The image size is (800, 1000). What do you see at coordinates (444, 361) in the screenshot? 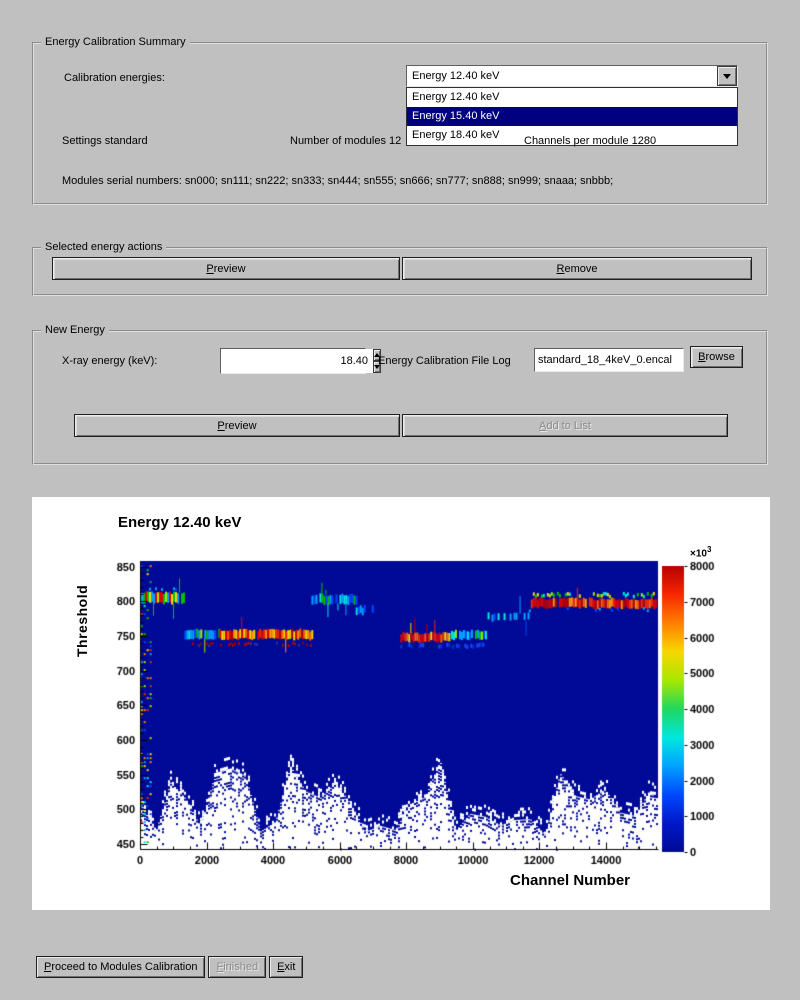
I see `file-log-label: Energy Calibration File Log` at bounding box center [444, 361].